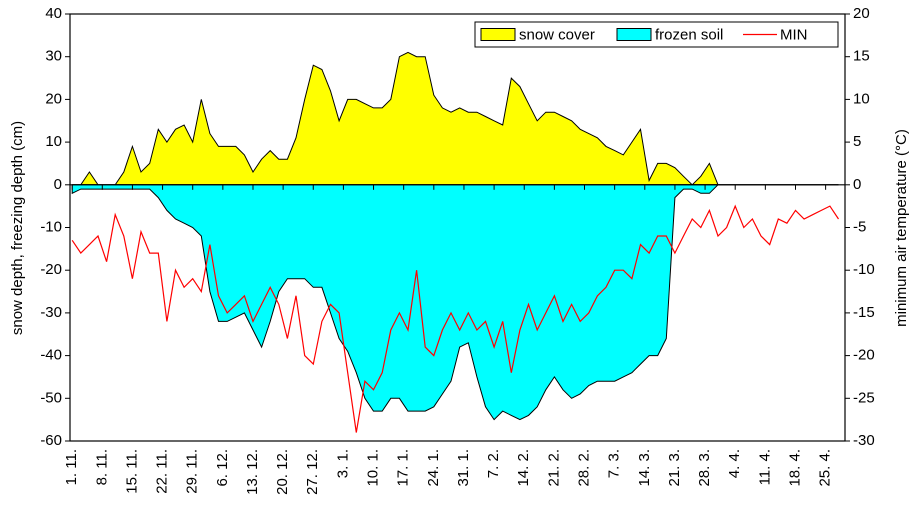  I want to click on y-tick-label: -20, so click(51, 269).